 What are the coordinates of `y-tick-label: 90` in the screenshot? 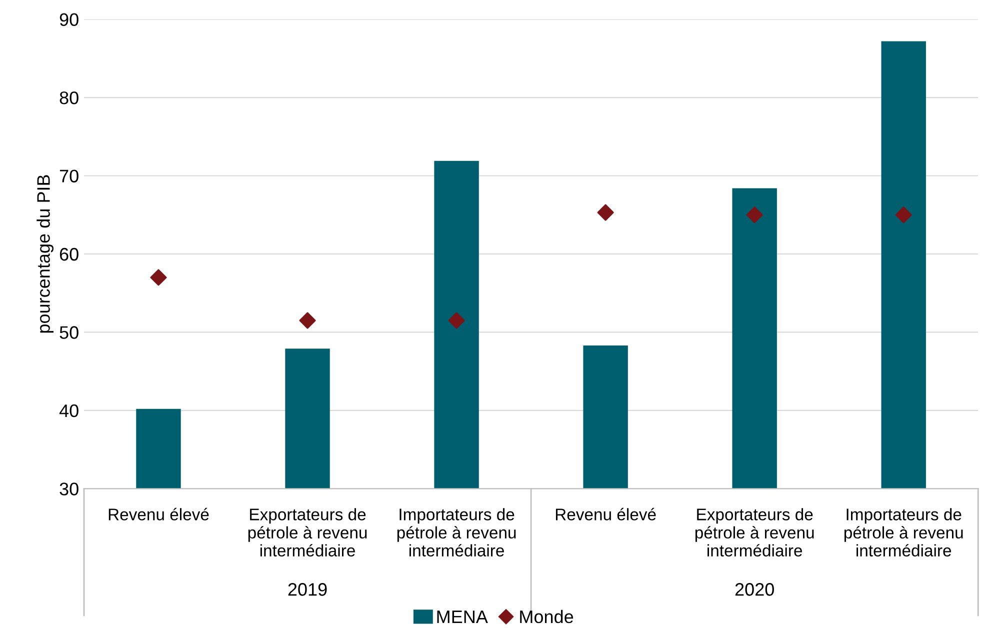 It's located at (69, 19).